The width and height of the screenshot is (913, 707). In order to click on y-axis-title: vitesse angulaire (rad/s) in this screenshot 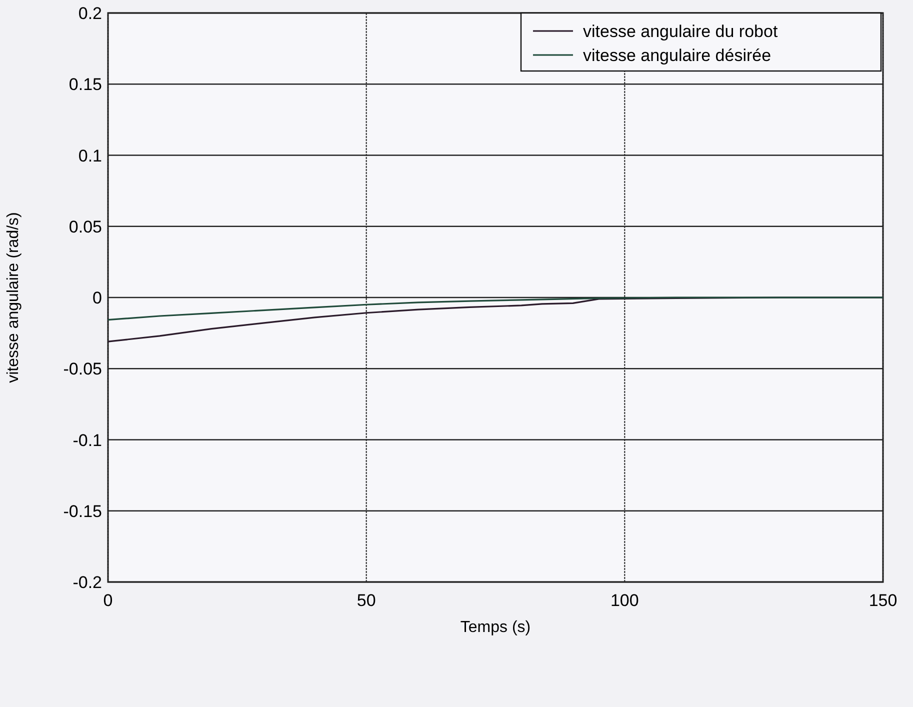, I will do `click(13, 297)`.